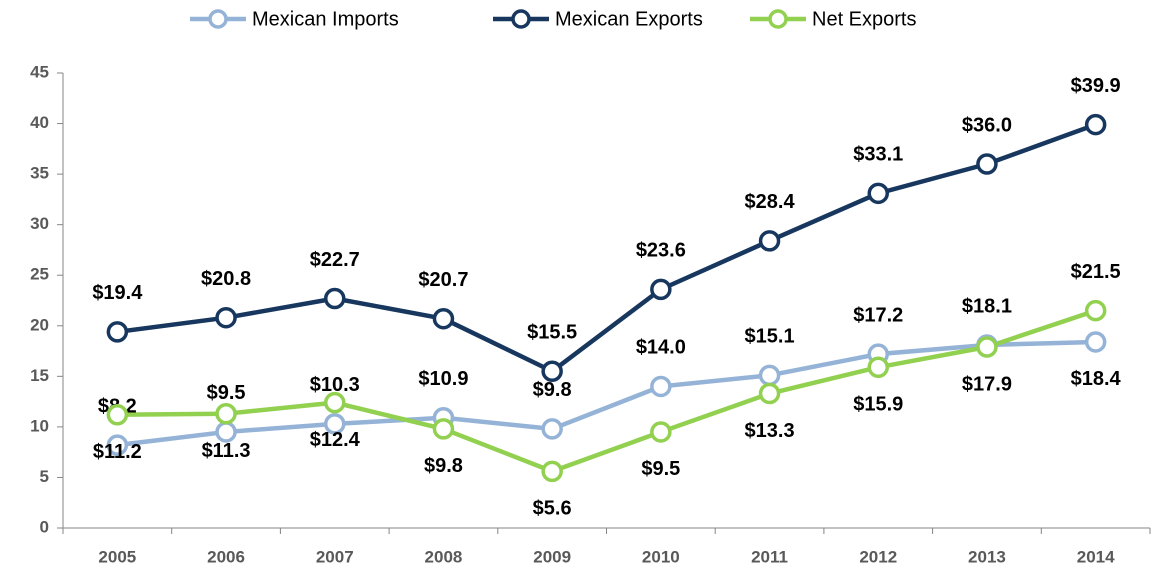  Describe the element at coordinates (1096, 556) in the screenshot. I see `x-tick-label: 2014` at that location.